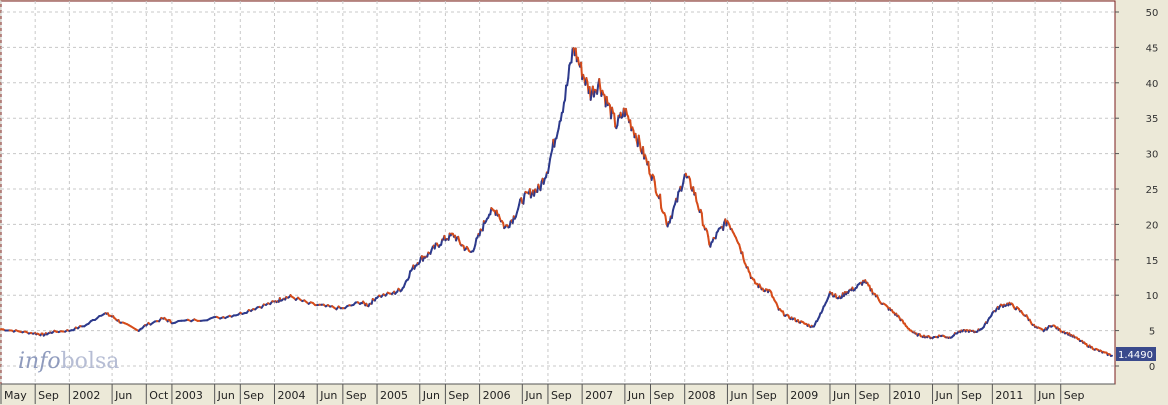 The width and height of the screenshot is (1168, 405). I want to click on x-tick-label: 2004, so click(291, 395).